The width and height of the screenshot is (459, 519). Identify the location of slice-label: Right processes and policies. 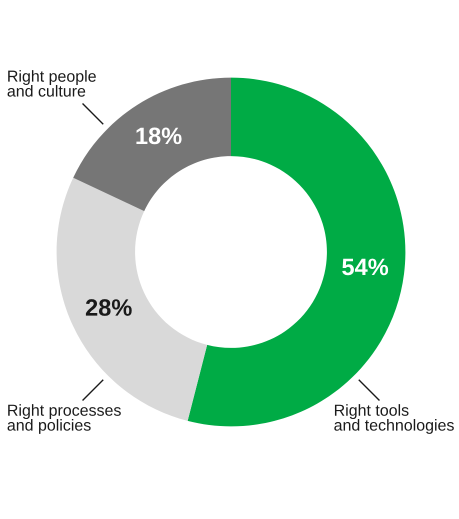
(64, 419).